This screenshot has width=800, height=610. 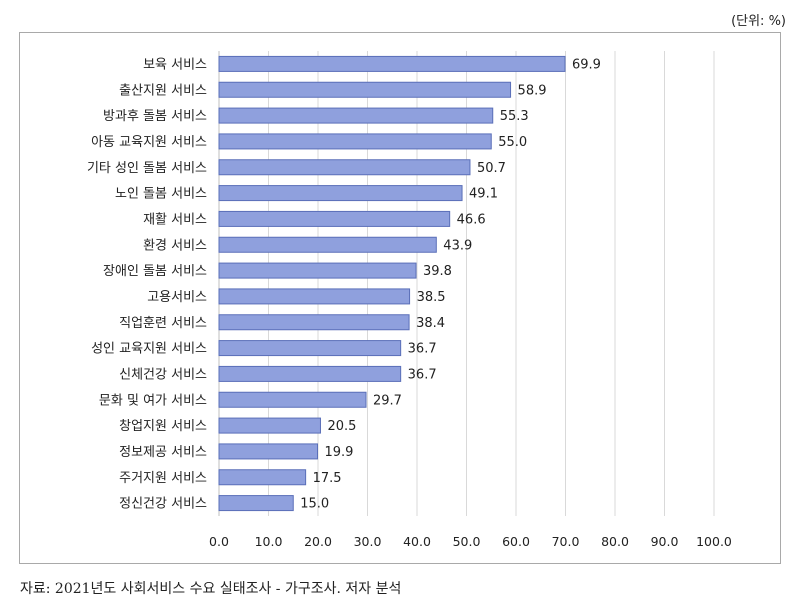 What do you see at coordinates (163, 90) in the screenshot?
I see `category-label: 출산지원 서비스` at bounding box center [163, 90].